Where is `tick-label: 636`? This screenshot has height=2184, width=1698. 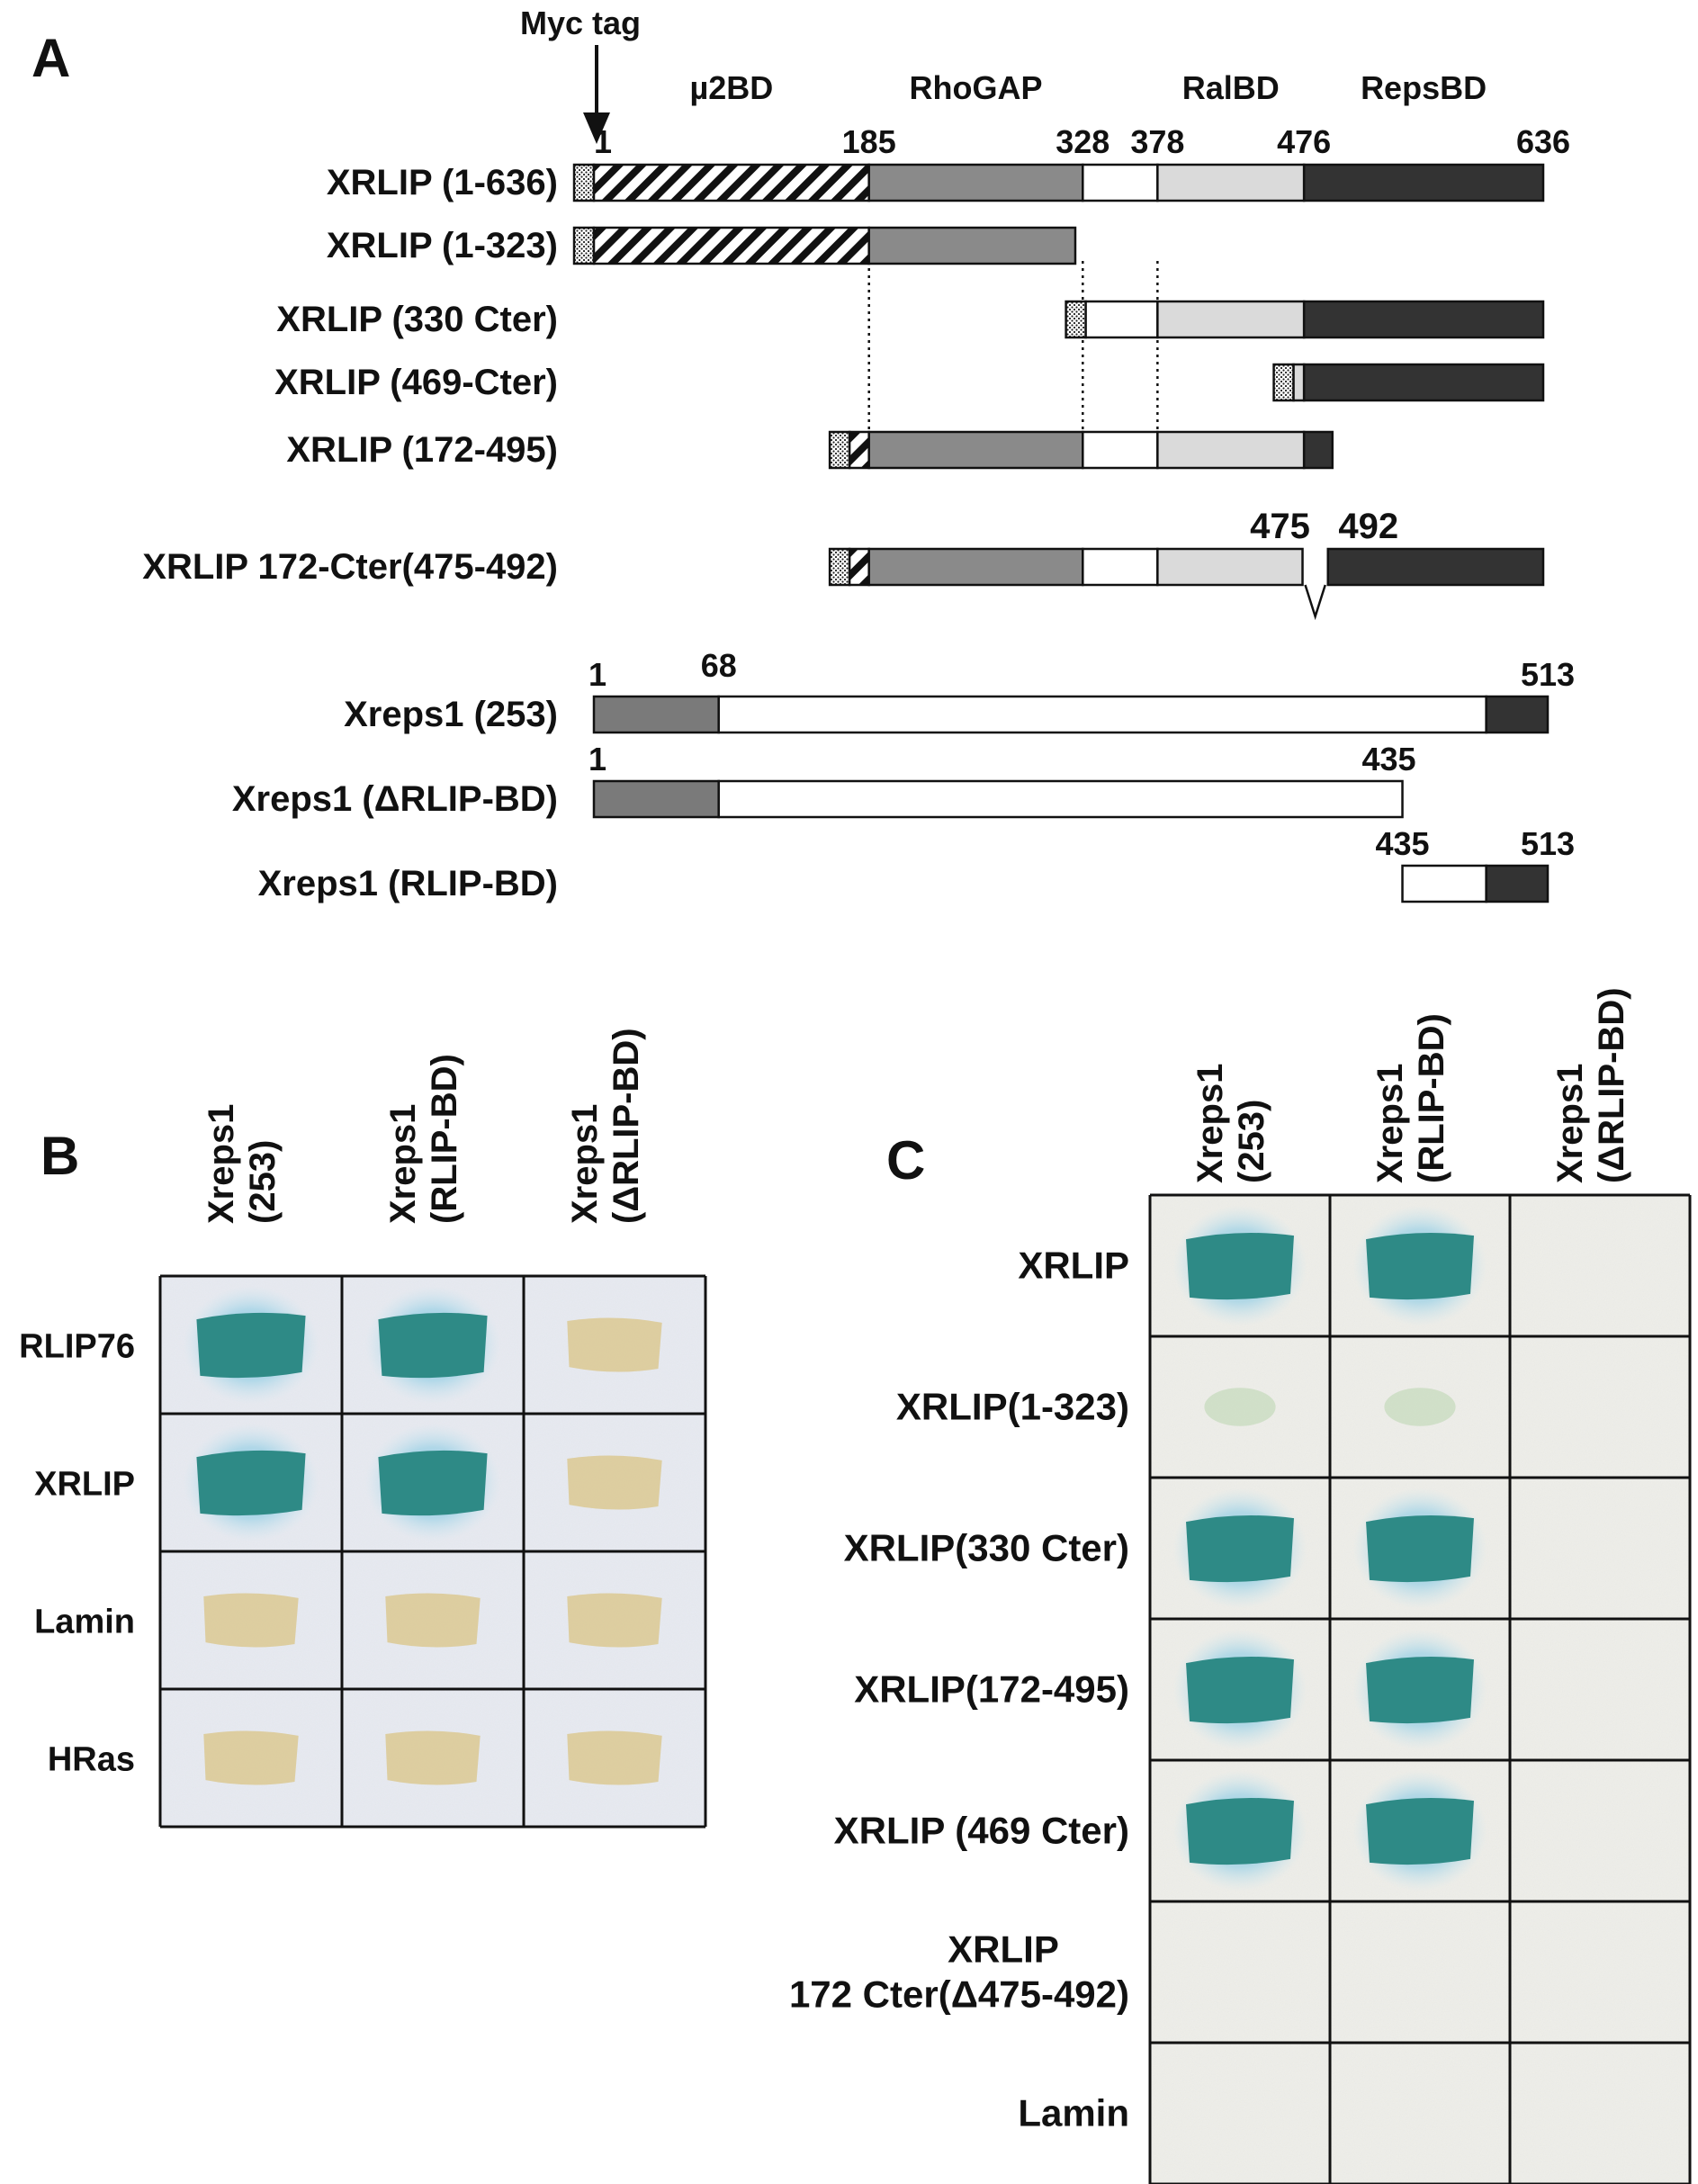 tick-label: 636 is located at coordinates (1543, 141).